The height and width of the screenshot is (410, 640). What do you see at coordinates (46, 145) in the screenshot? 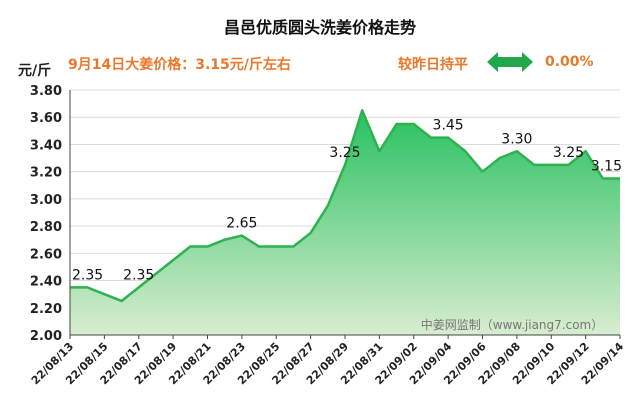
I see `y-tick-label: 3.40` at bounding box center [46, 145].